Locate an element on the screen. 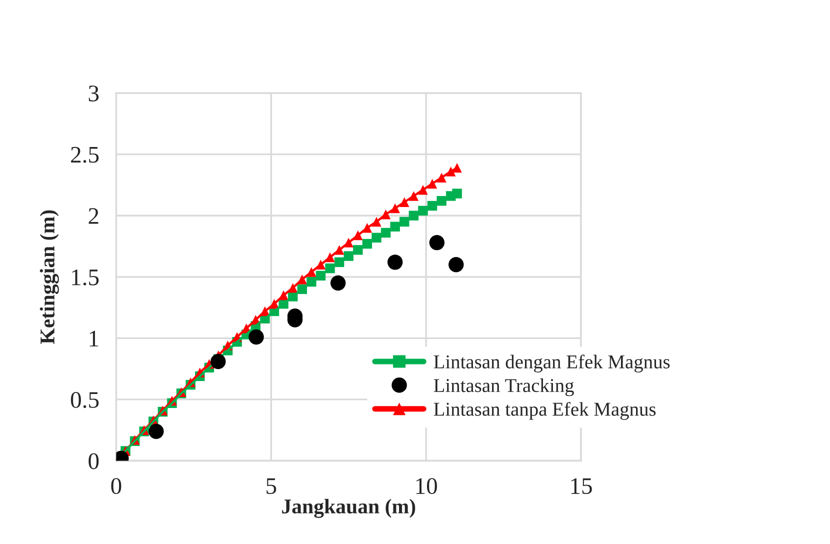  legend-label: Lintasan dengan Efek Magnus is located at coordinates (552, 363).